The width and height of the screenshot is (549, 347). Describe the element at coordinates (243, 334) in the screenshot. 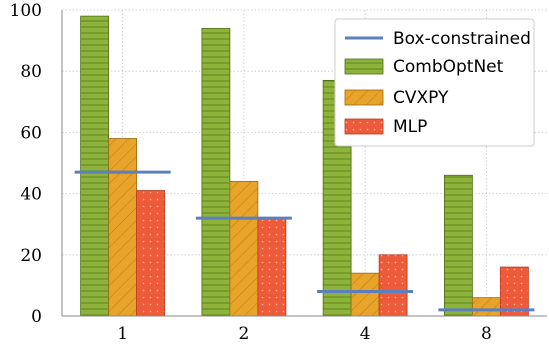

I see `x-tick-label-2: 2` at that location.